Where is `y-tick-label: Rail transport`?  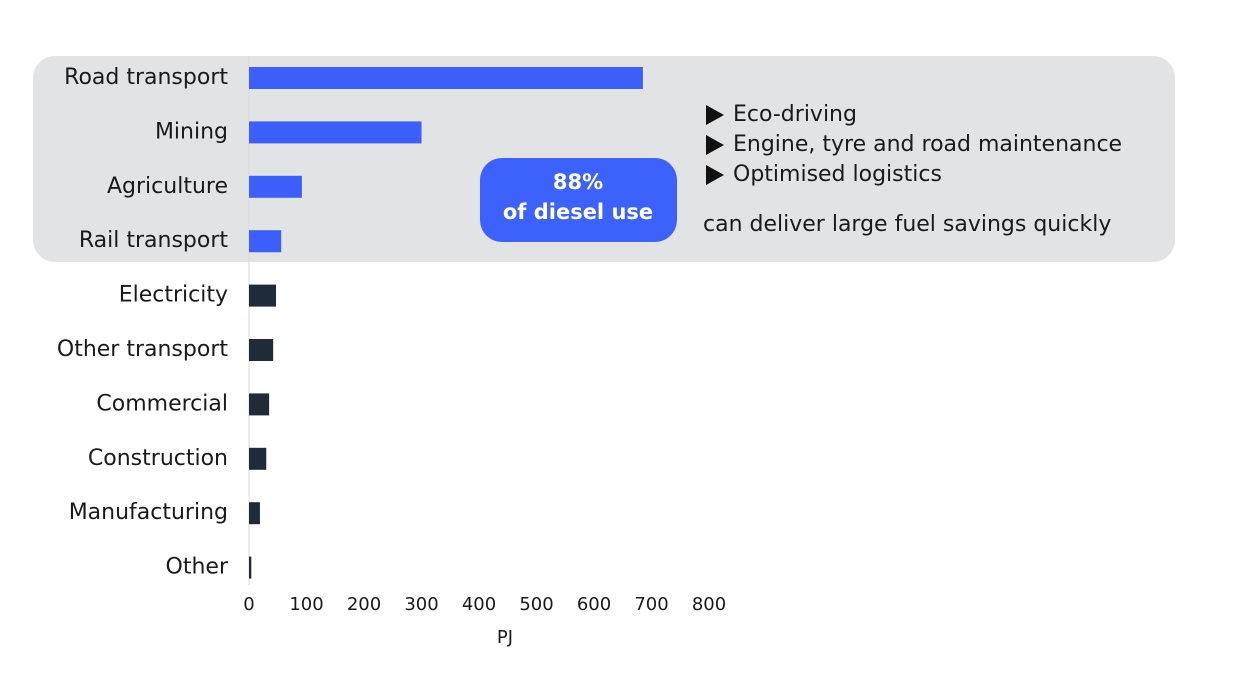
y-tick-label: Rail transport is located at coordinates (154, 240).